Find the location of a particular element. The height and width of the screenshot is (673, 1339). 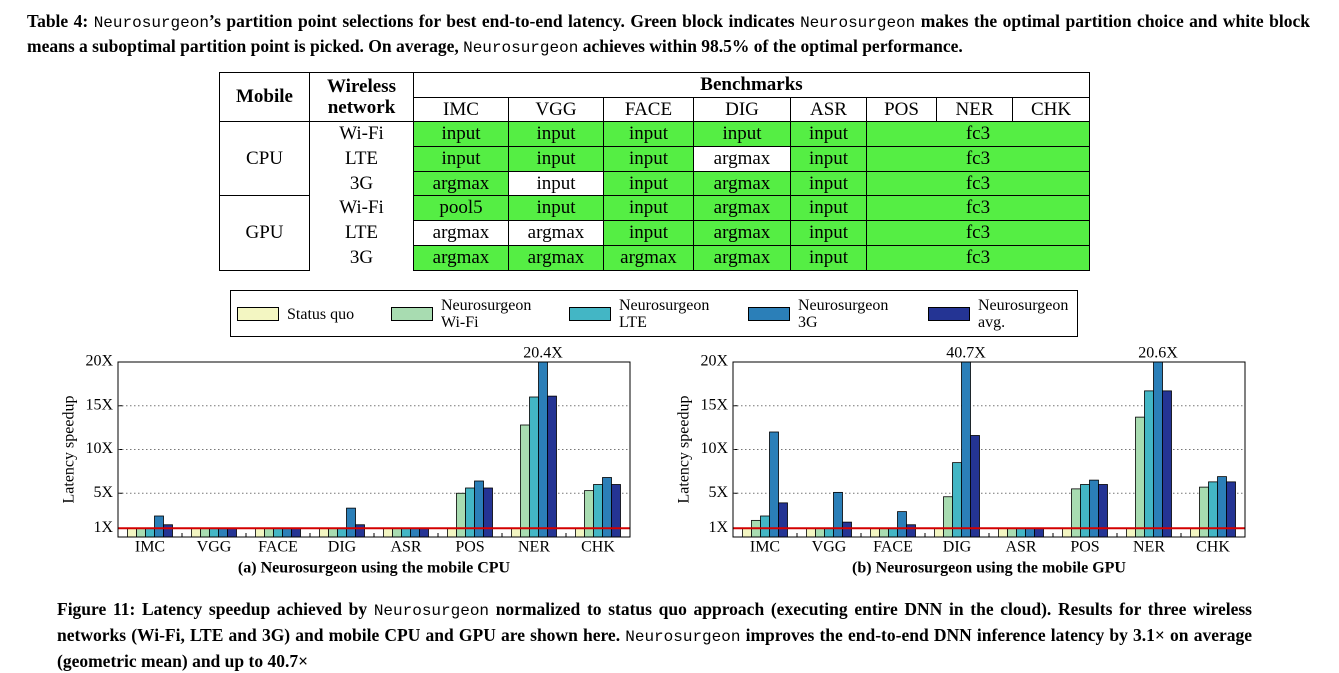

partition-cell: fc3 is located at coordinates (978, 257).